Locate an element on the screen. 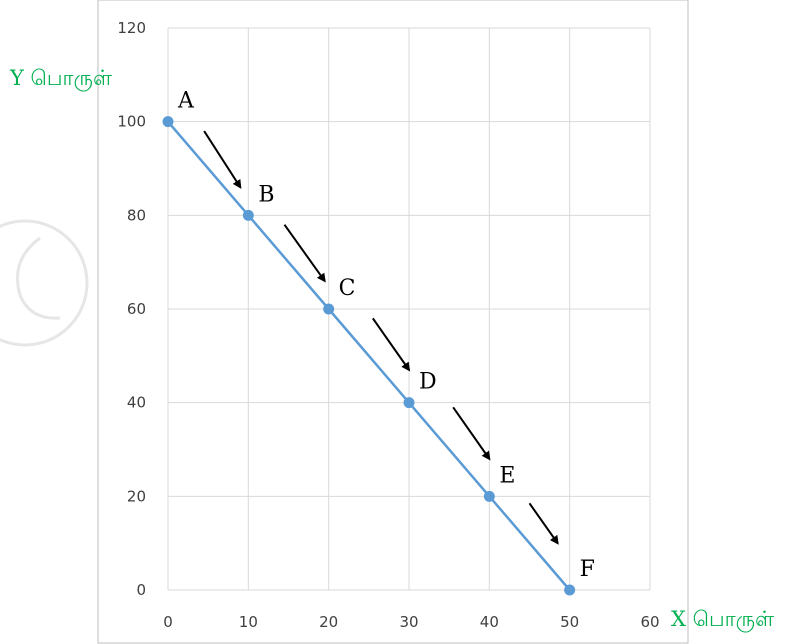 The image size is (810, 644). y-axis-label: Y பொருள் is located at coordinates (60, 78).